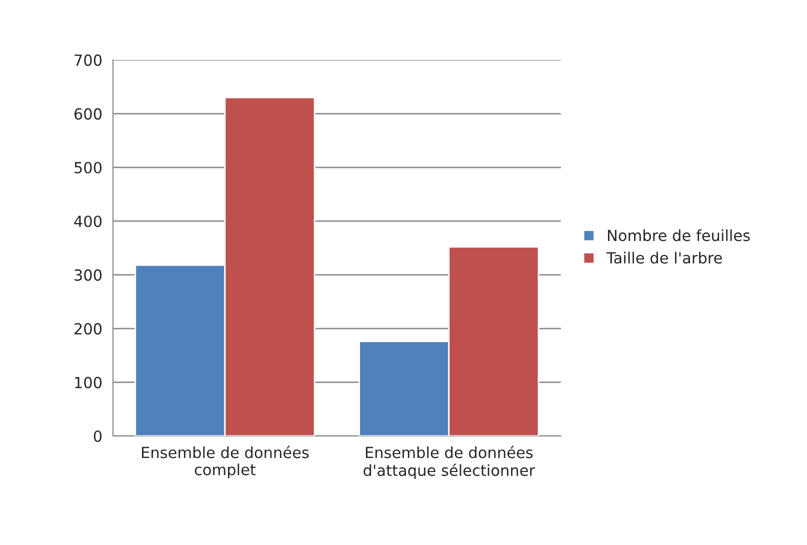 The height and width of the screenshot is (545, 807). Describe the element at coordinates (98, 436) in the screenshot. I see `y-tick-label: 0` at that location.